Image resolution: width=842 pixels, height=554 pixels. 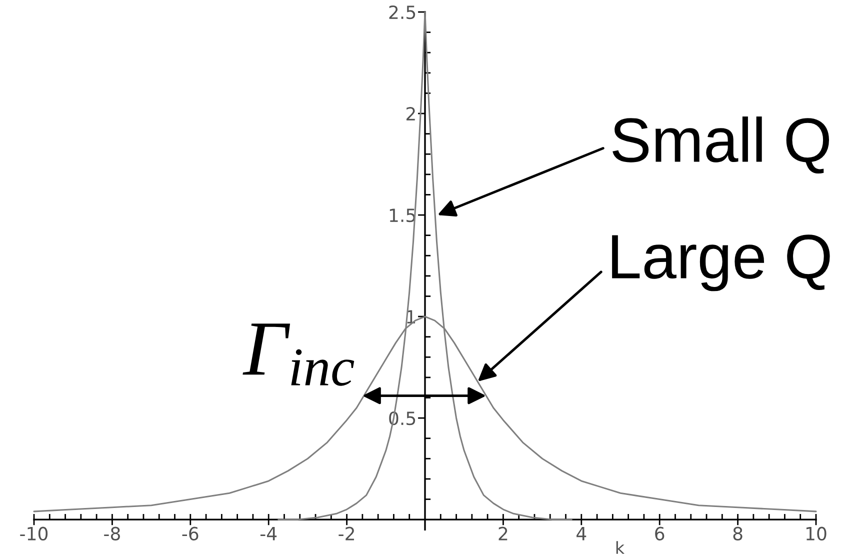 What do you see at coordinates (737, 533) in the screenshot?
I see `x-tick-label: 8` at bounding box center [737, 533].